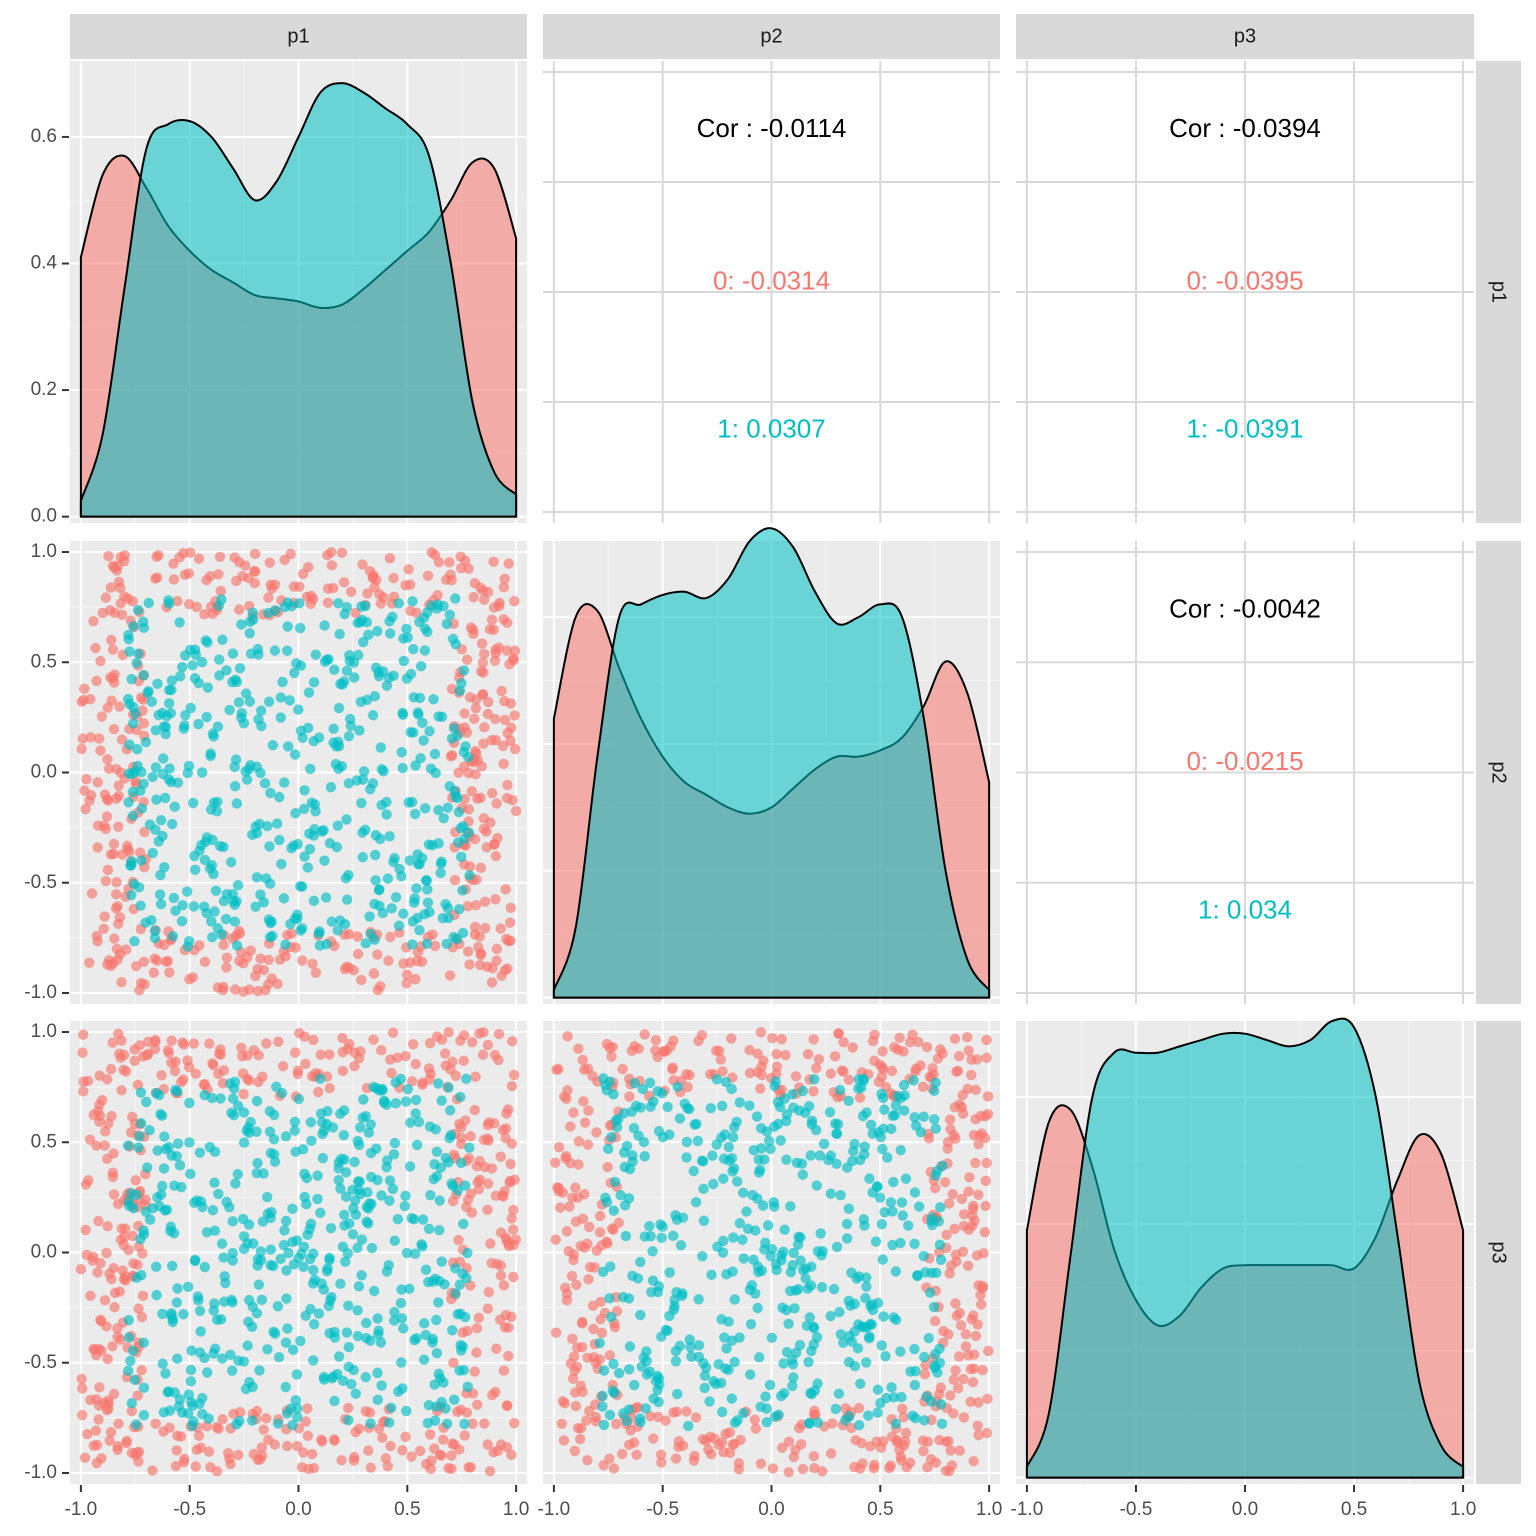 The height and width of the screenshot is (1536, 1536). I want to click on y-tick-label: -1.0, so click(40, 992).